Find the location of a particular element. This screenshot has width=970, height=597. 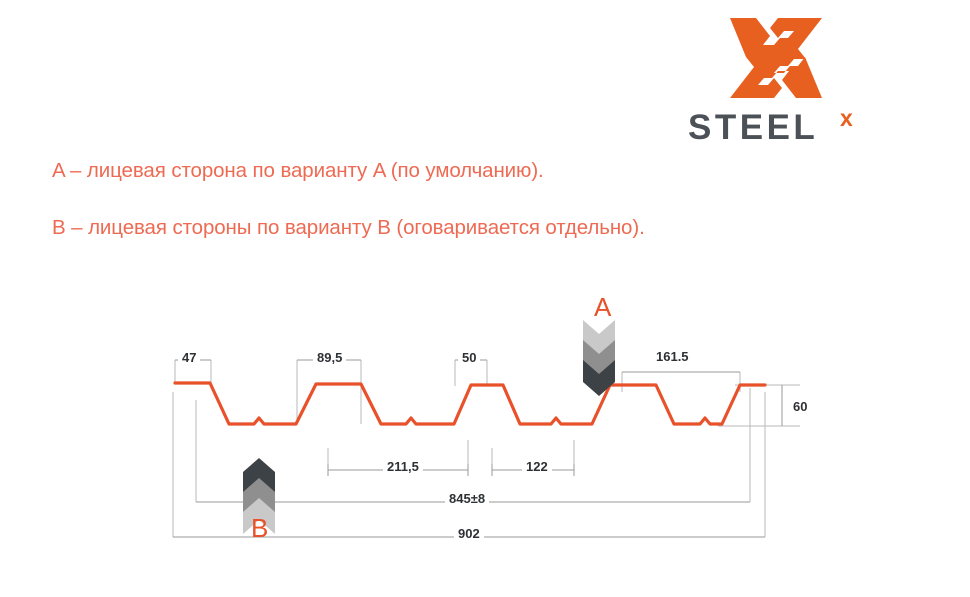

dimension-label-161-5: 161.5 is located at coordinates (672, 357).